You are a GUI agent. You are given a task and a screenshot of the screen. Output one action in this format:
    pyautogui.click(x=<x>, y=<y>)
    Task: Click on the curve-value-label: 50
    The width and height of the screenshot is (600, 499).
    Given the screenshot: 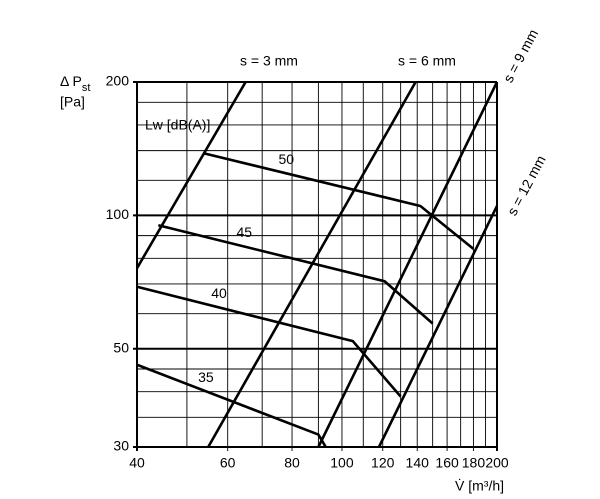 What is the action you would take?
    pyautogui.click(x=287, y=159)
    